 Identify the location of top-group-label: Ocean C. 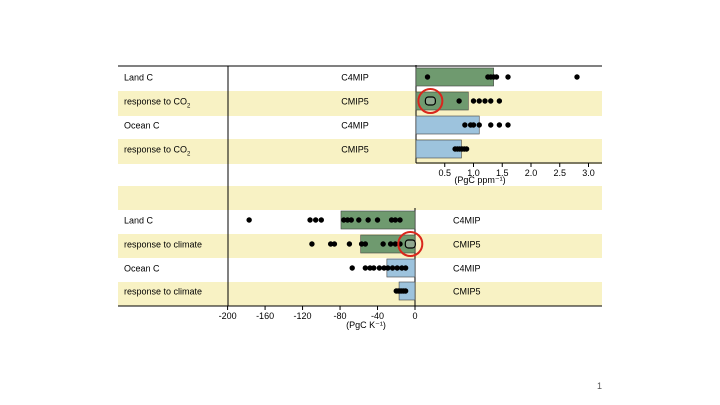
(142, 126).